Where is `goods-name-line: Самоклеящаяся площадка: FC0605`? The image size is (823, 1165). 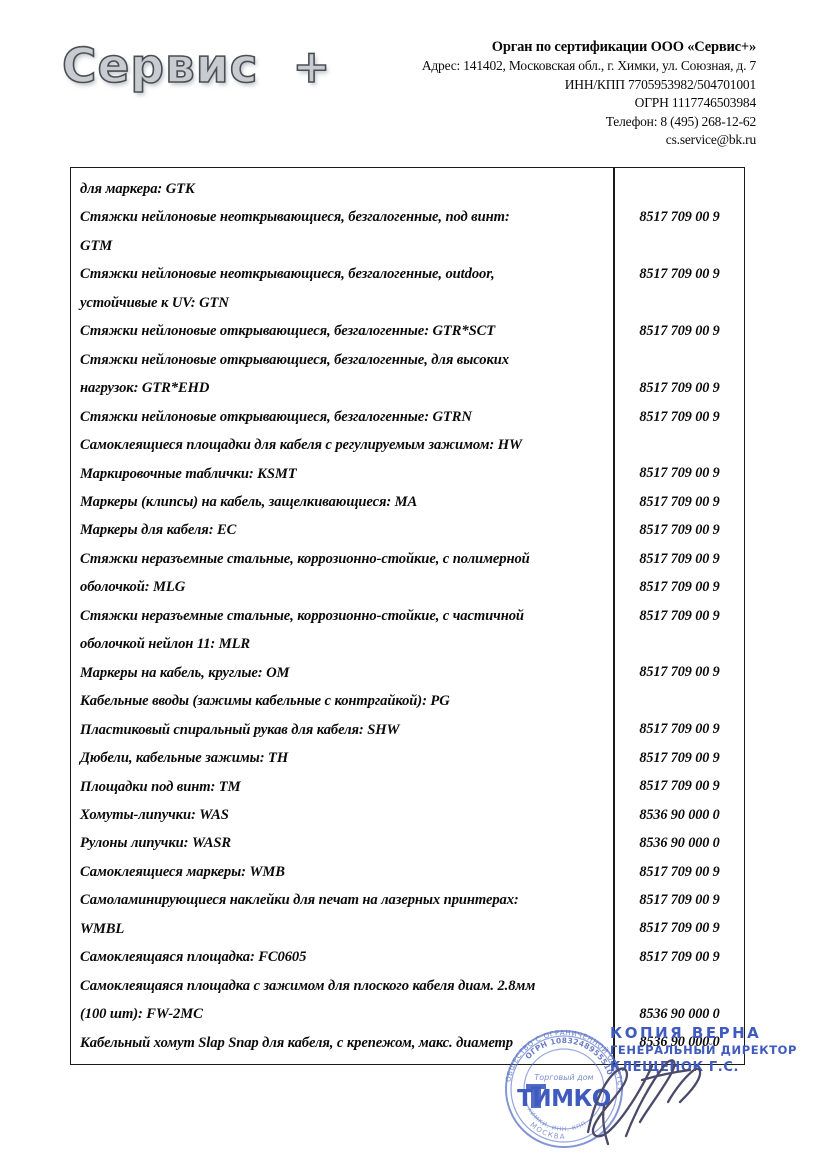
goods-name-line: Самоклеящаяся площадка: FC0605 is located at coordinates (193, 957).